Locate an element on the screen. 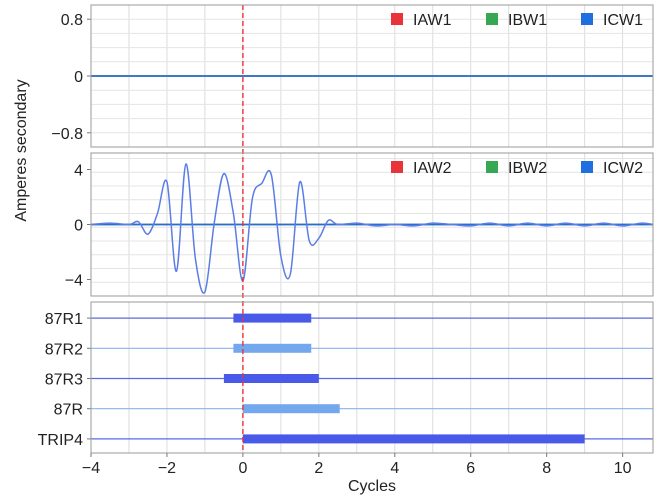 The width and height of the screenshot is (657, 497). x-tick-label: 0 is located at coordinates (242, 468).